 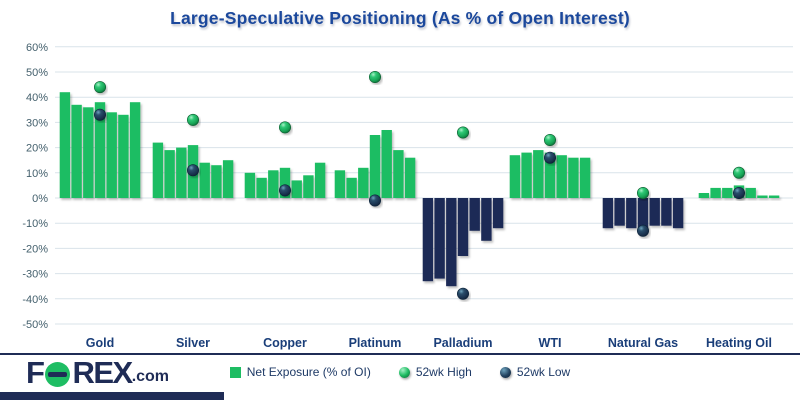 I want to click on dot-52wk-high-wti, so click(x=549, y=140).